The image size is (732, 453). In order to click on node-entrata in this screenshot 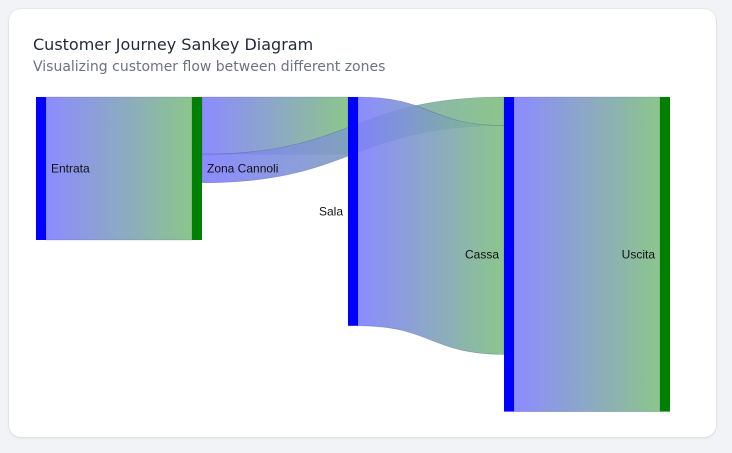, I will do `click(41, 168)`.